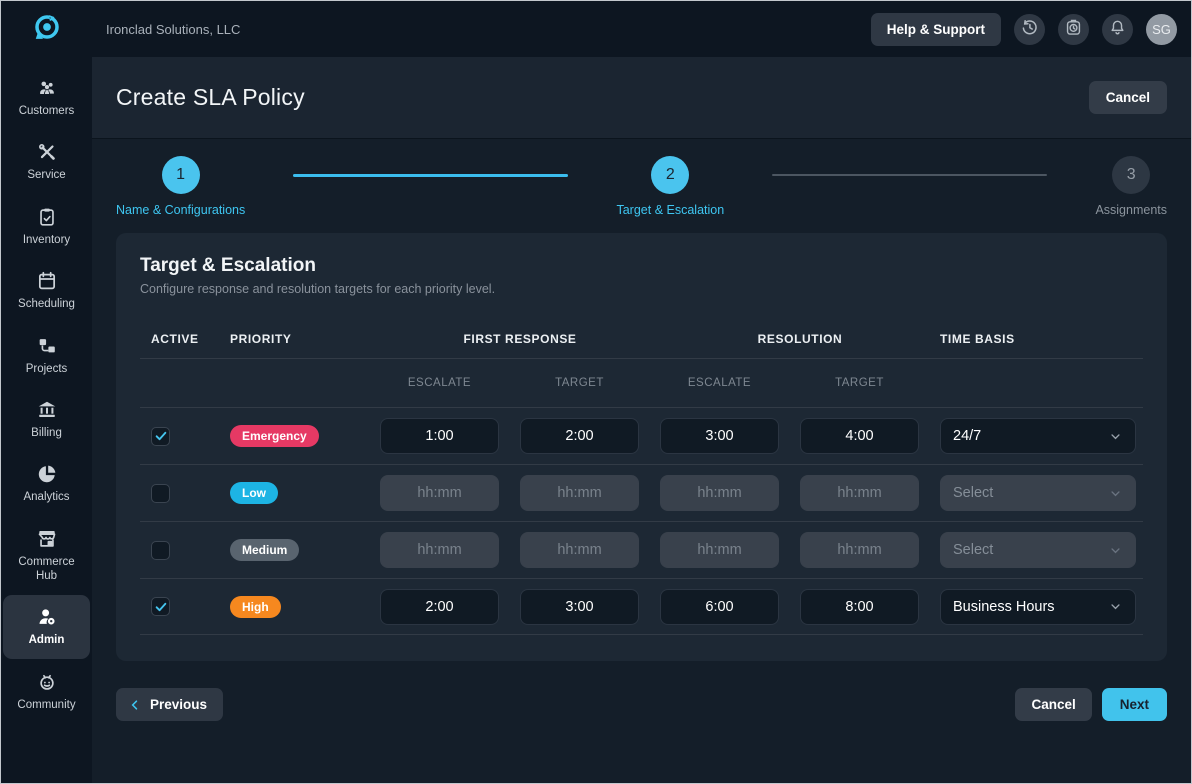 Image resolution: width=1192 pixels, height=784 pixels. I want to click on notifications-button, so click(1117, 29).